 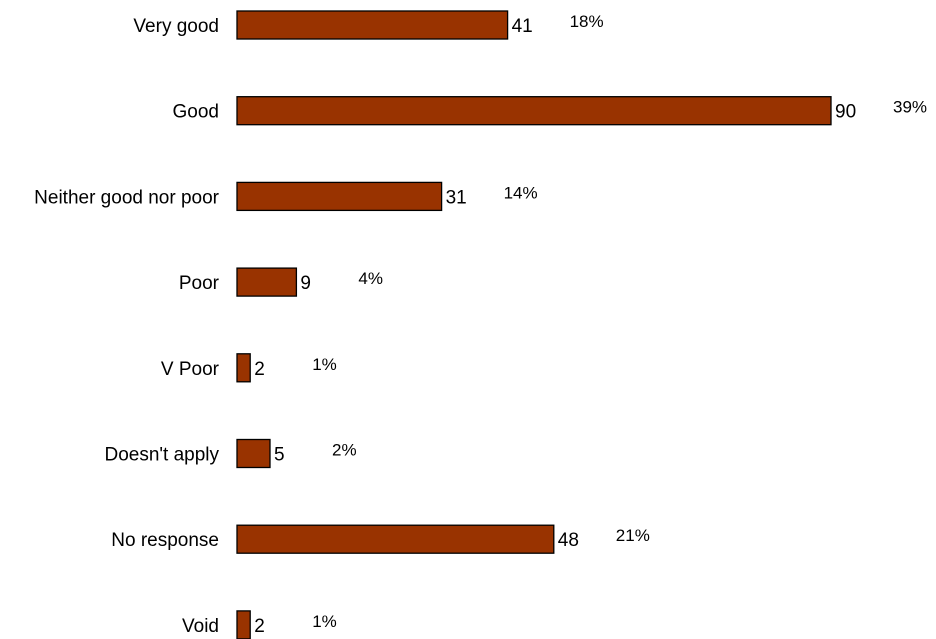 I want to click on category-label-doesn-t-apply: Doesn't apply, so click(x=161, y=455).